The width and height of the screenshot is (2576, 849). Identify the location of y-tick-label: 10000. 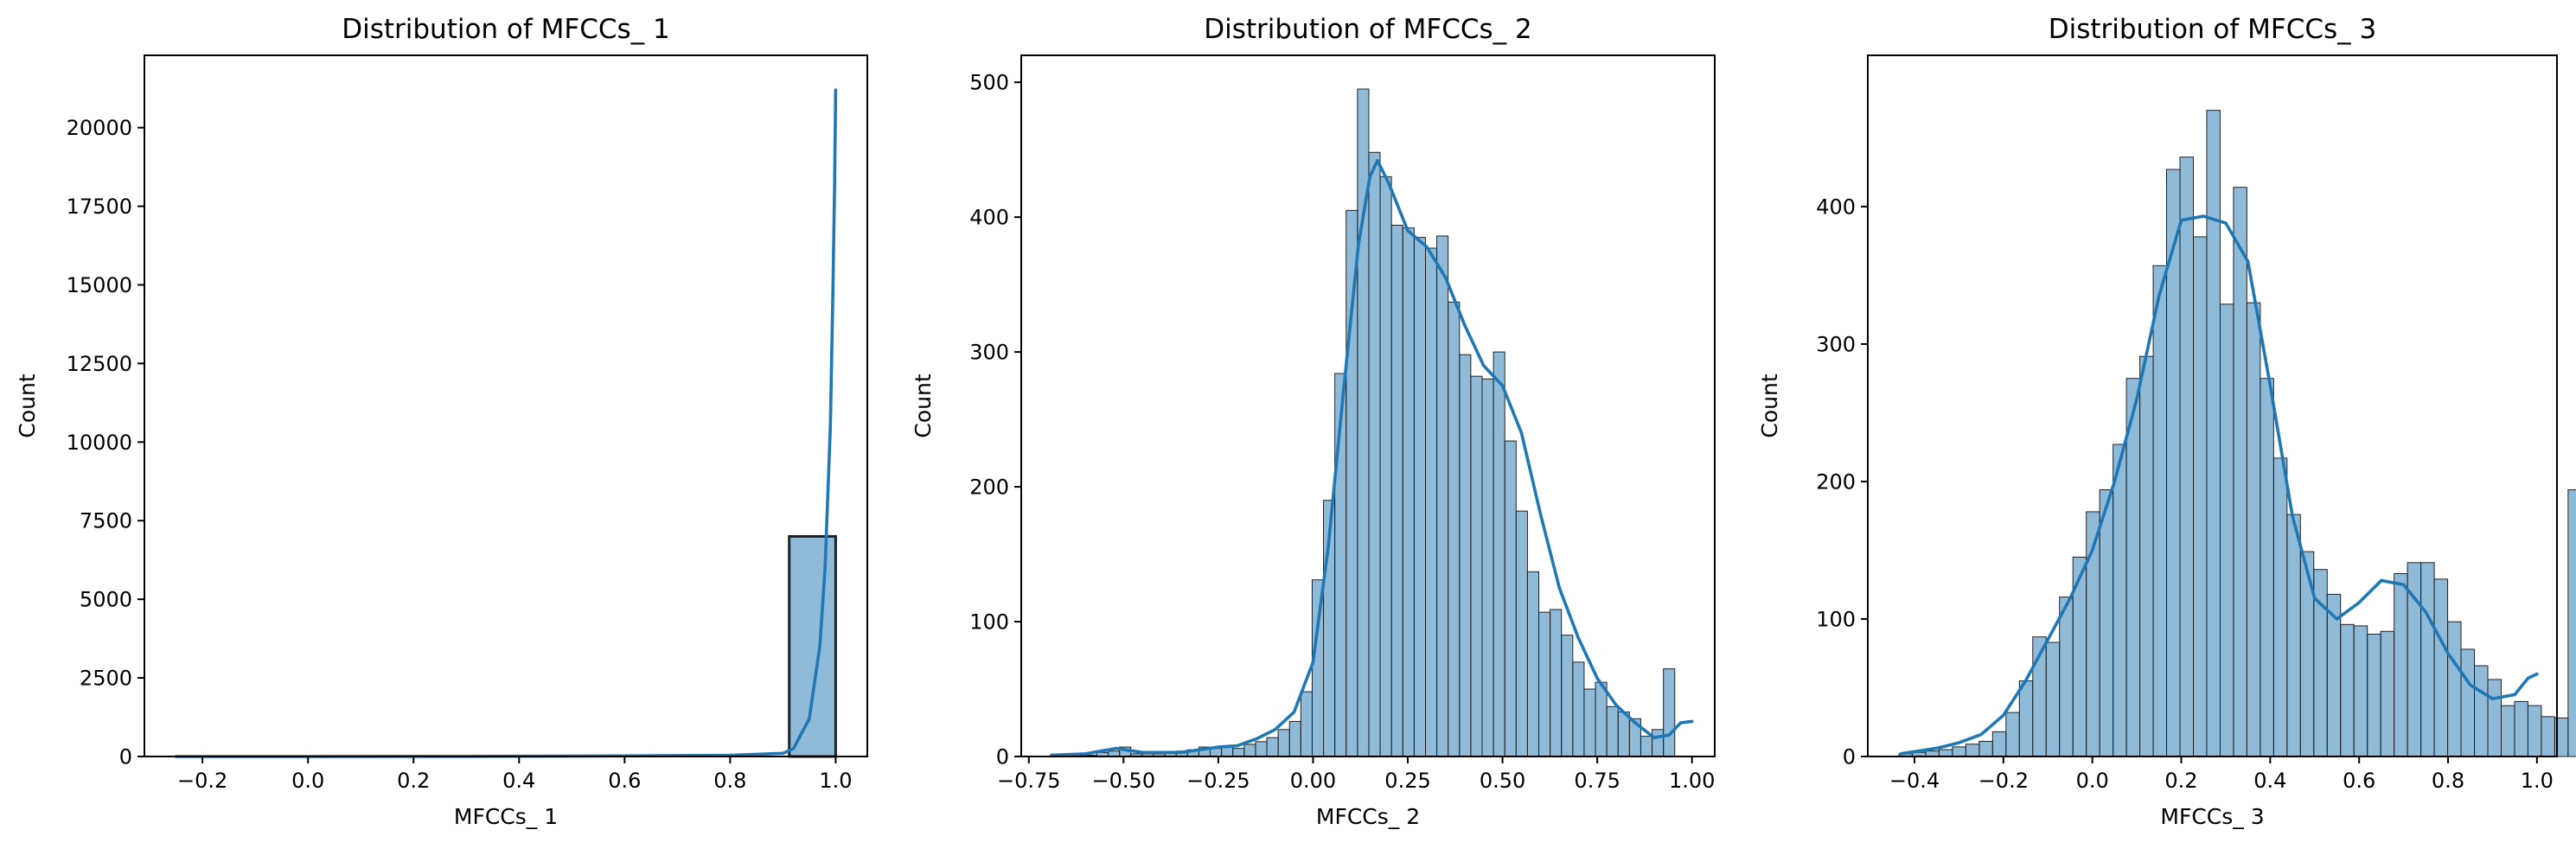
(100, 443).